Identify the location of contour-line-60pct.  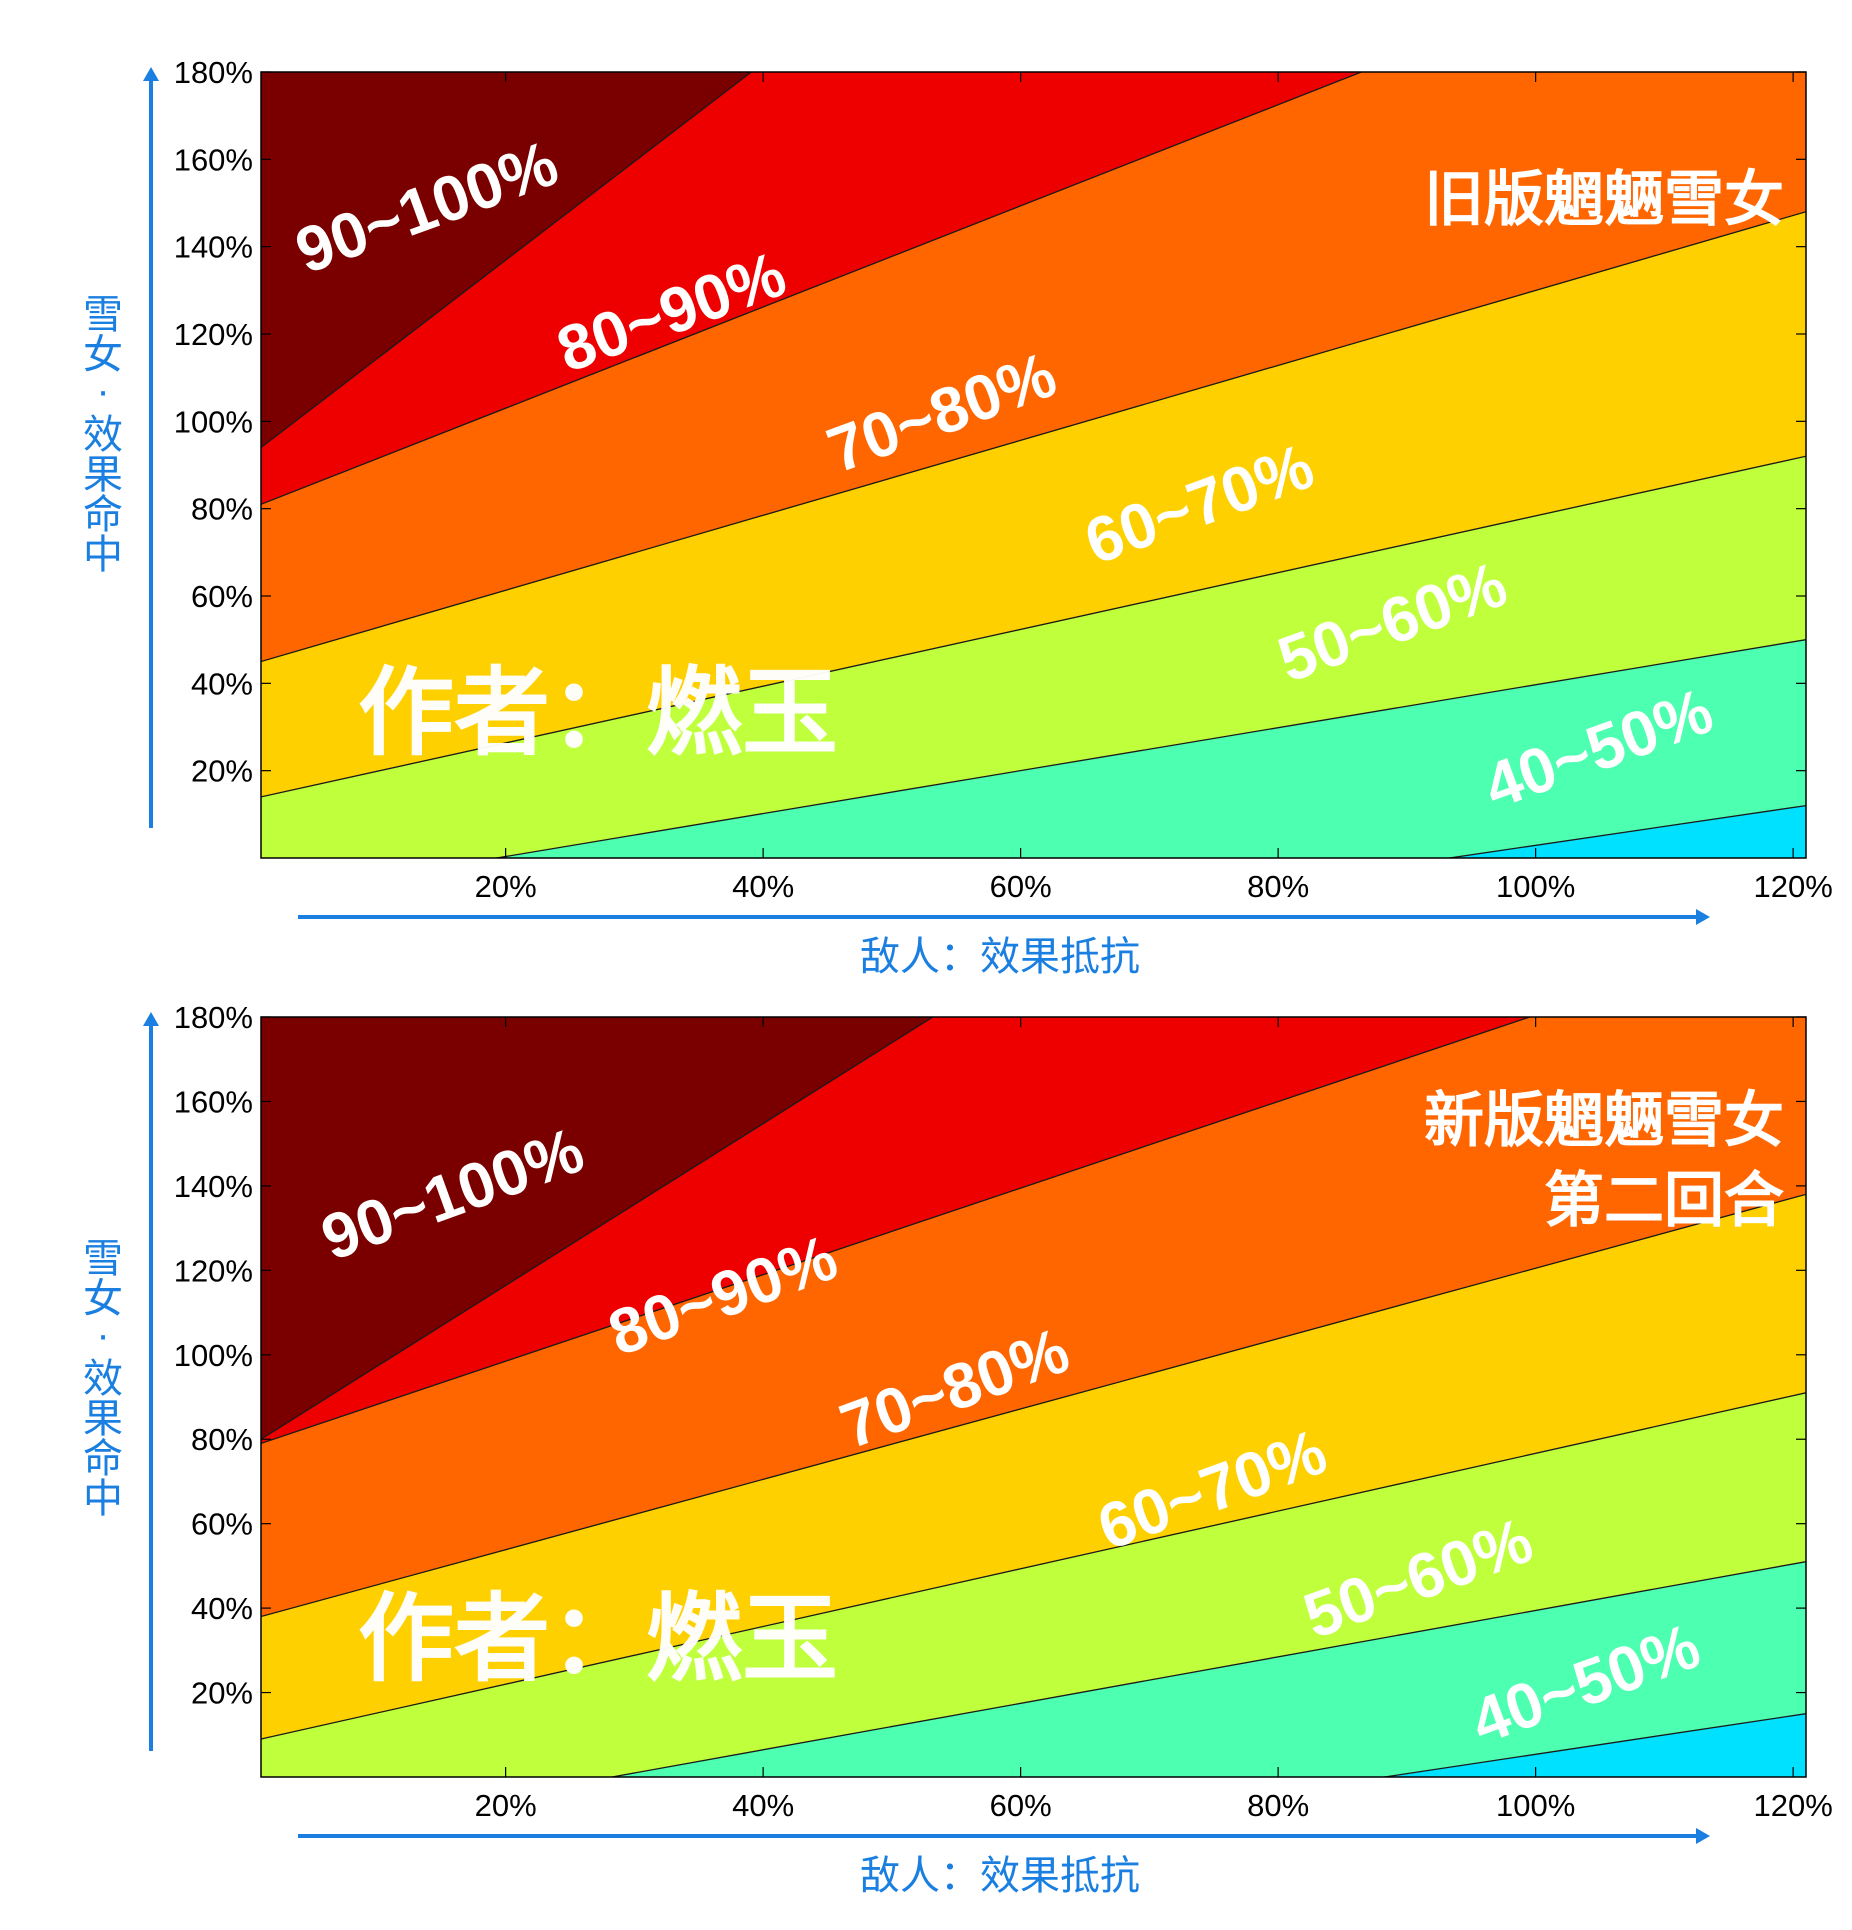
(1033, 626).